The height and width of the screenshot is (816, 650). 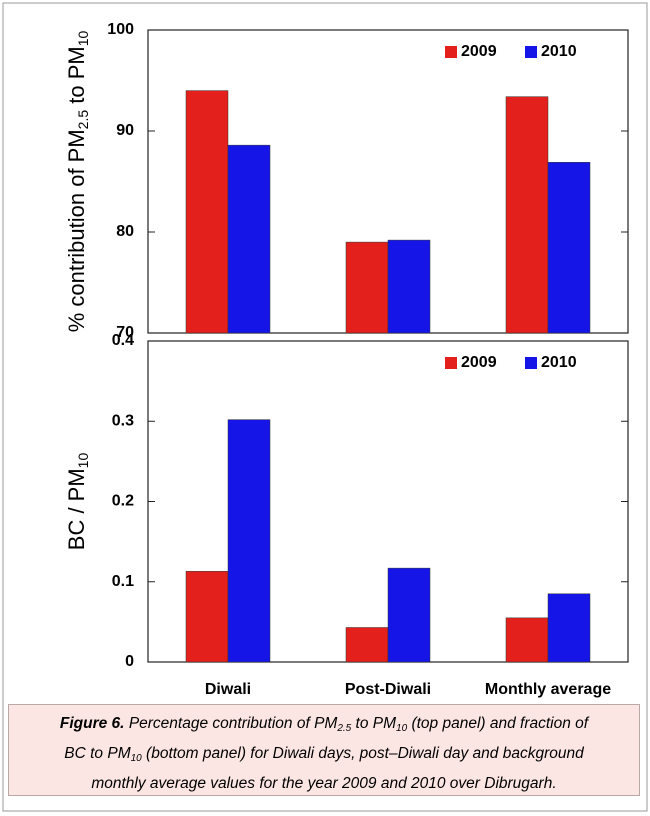 I want to click on y-axis-label: % contribution of PM2.5 to PM10, so click(x=77, y=181).